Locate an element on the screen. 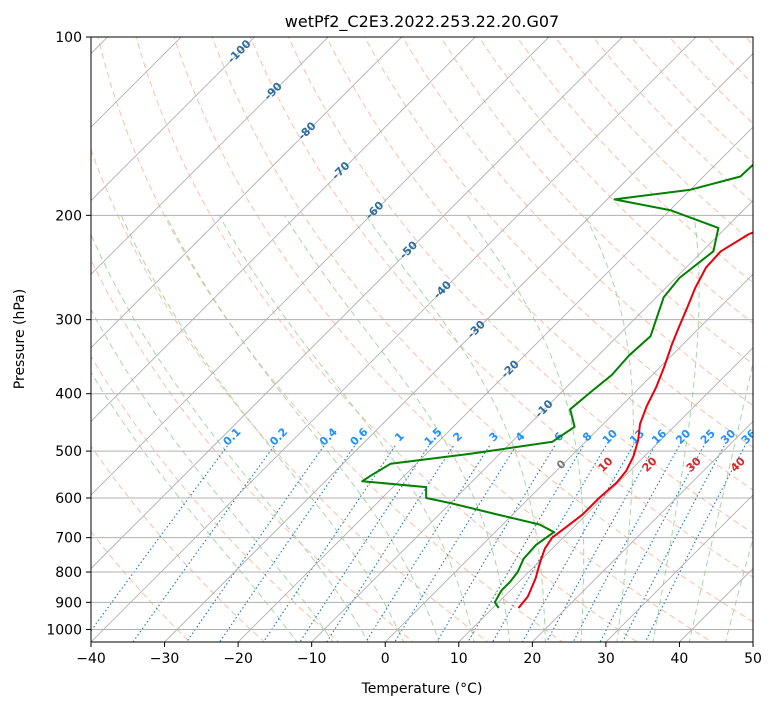 This screenshot has height=712, width=775. mixing-ratio-label: 16 is located at coordinates (659, 437).